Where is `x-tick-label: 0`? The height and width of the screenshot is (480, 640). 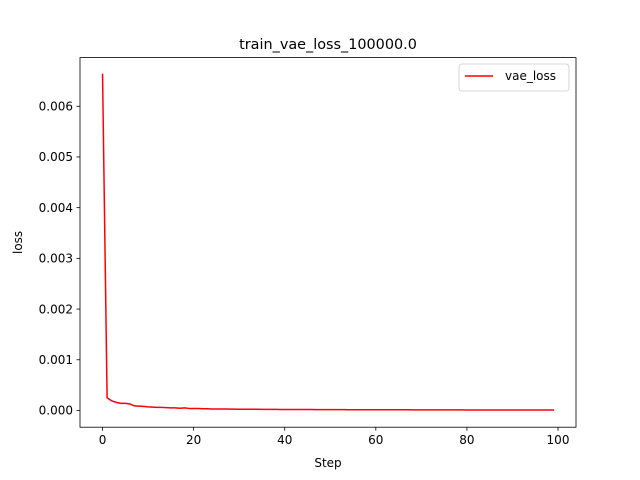
x-tick-label: 0 is located at coordinates (103, 440).